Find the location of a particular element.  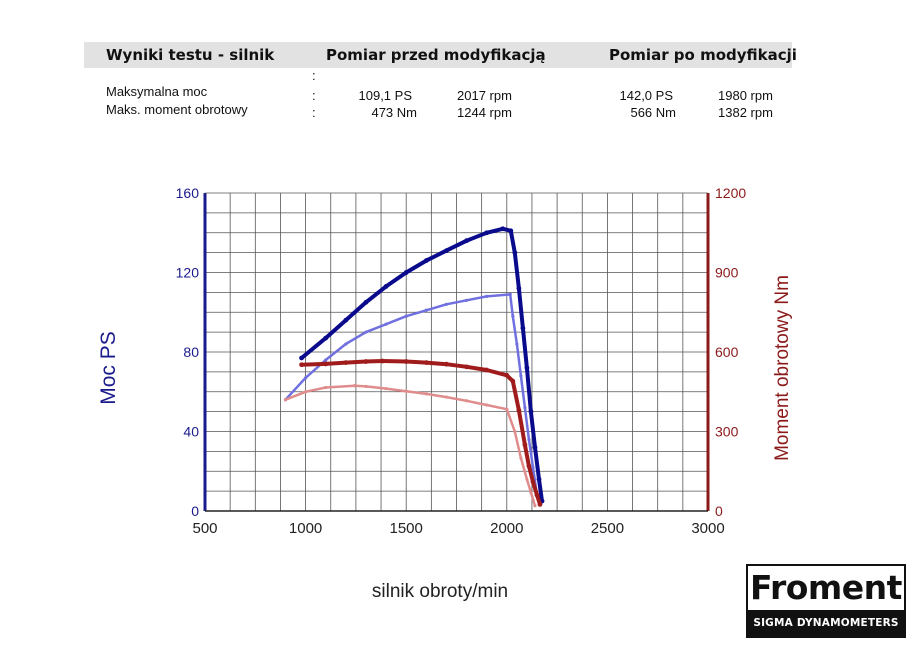

x-tick-label: 3000 is located at coordinates (707, 528).